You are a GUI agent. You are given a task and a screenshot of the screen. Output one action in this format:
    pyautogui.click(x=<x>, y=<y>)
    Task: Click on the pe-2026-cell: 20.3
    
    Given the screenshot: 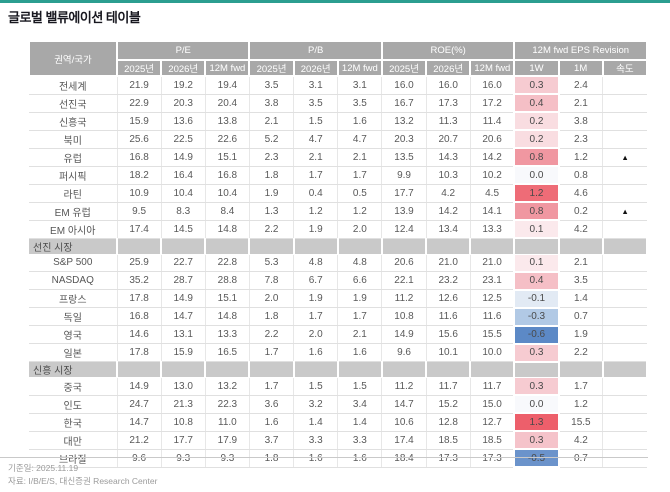 What is the action you would take?
    pyautogui.click(x=183, y=103)
    